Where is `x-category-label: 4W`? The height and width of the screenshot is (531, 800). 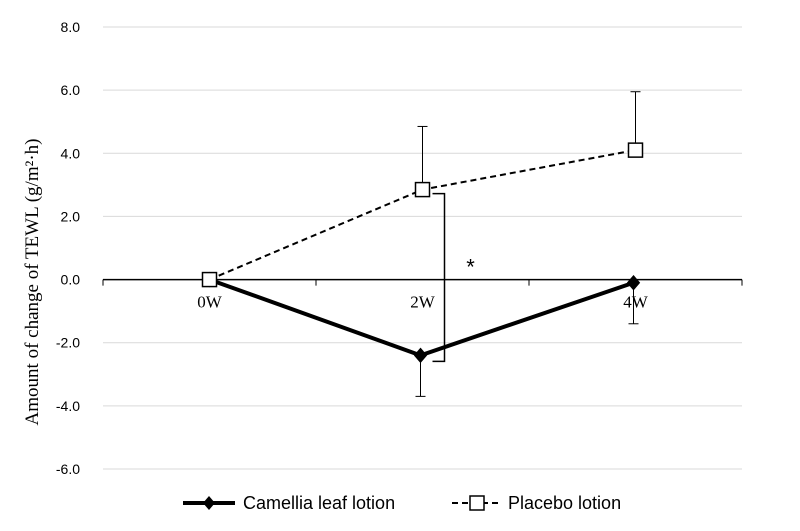 x-category-label: 4W is located at coordinates (636, 302).